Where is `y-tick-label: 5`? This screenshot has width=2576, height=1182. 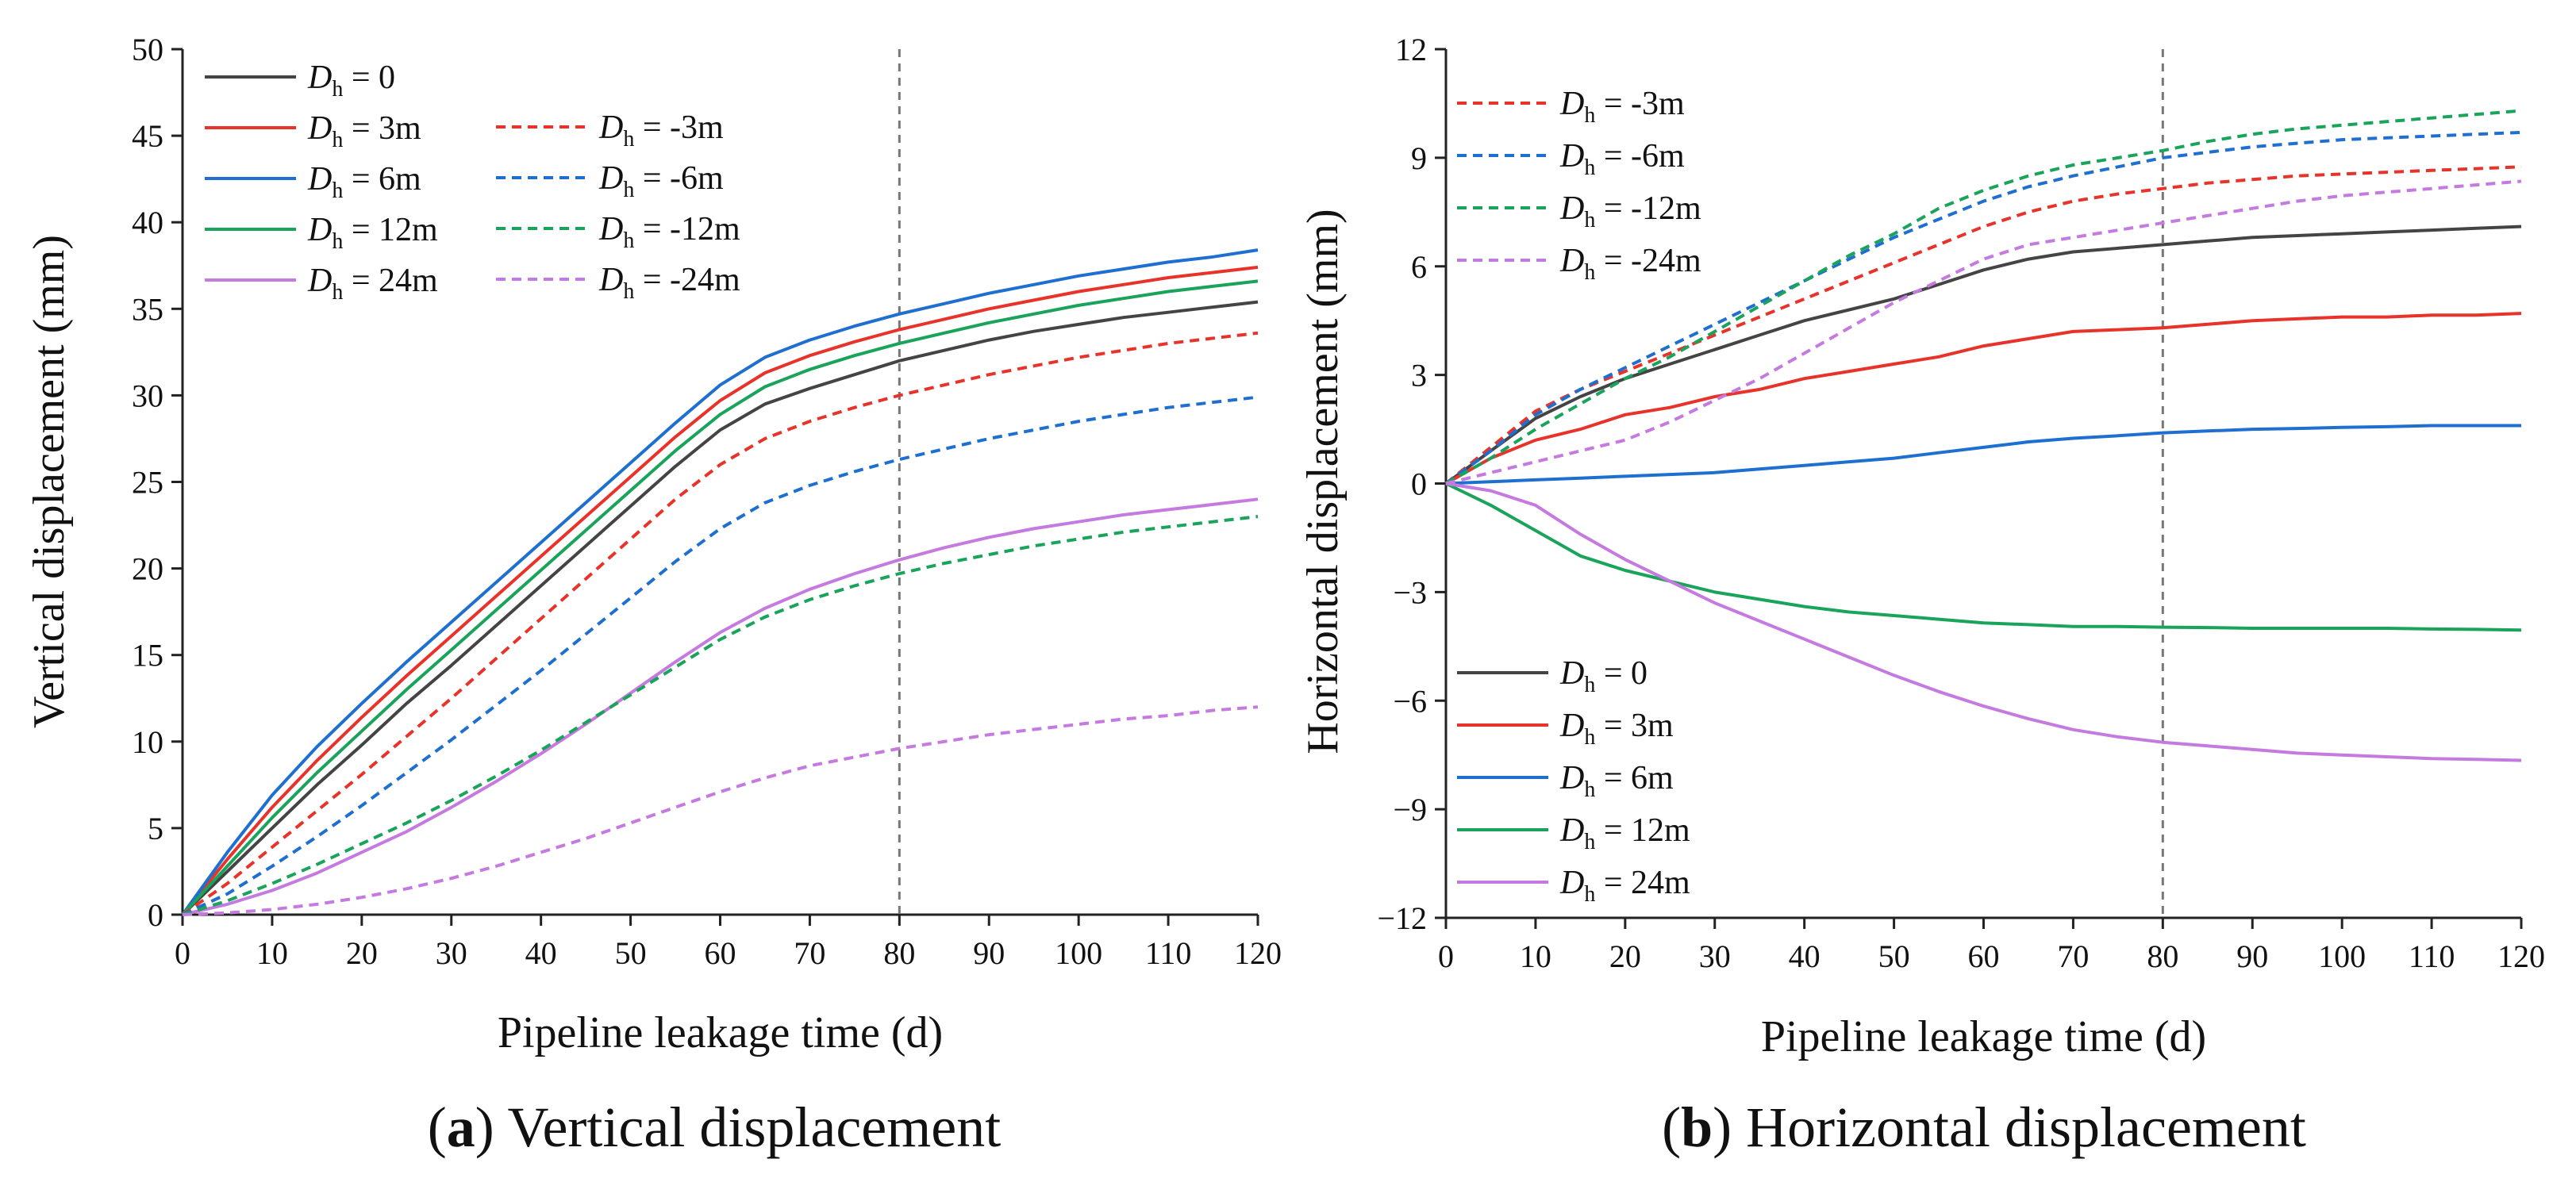 y-tick-label: 5 is located at coordinates (155, 828).